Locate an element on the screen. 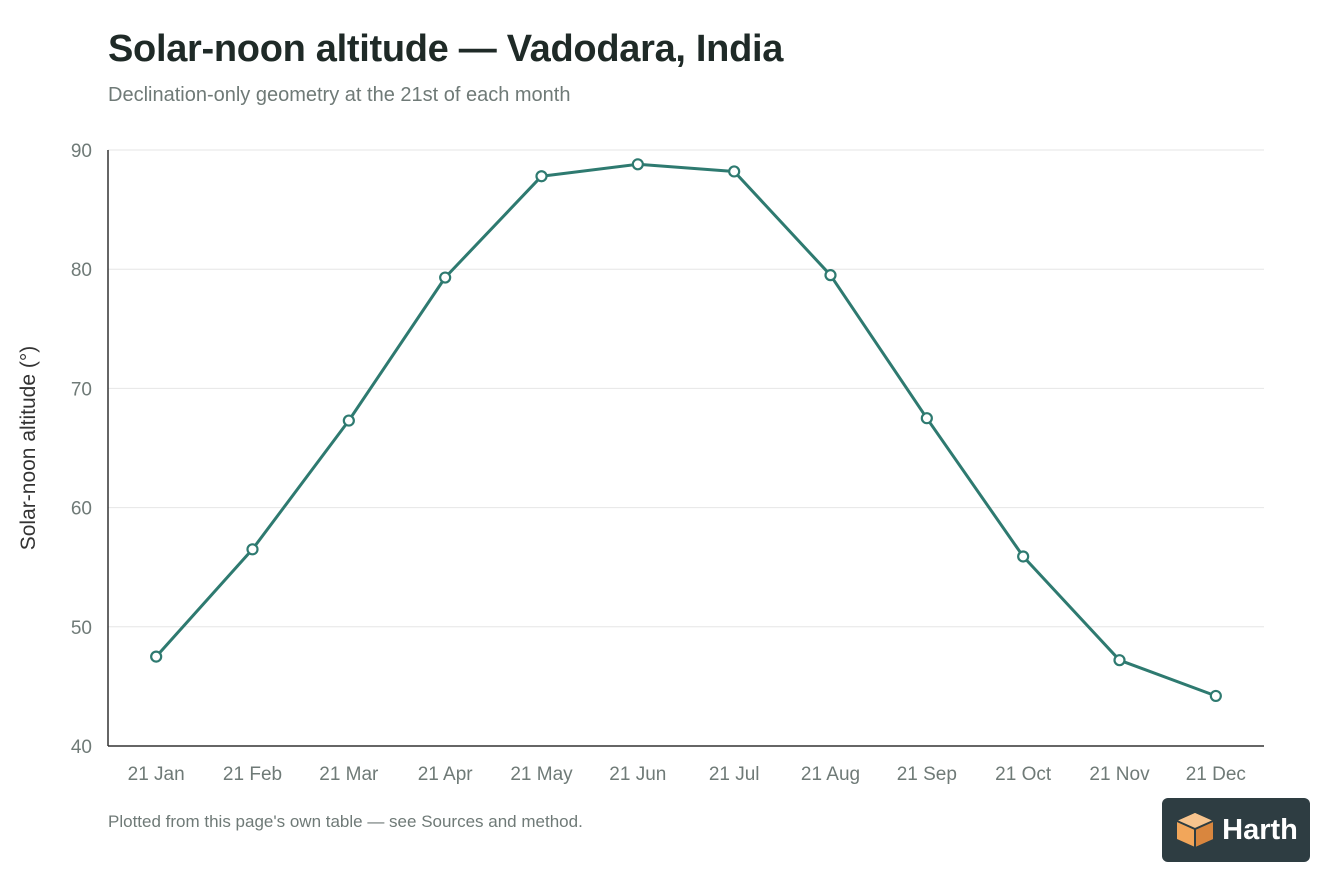  x-tick-label: 21 Mar is located at coordinates (349, 774).